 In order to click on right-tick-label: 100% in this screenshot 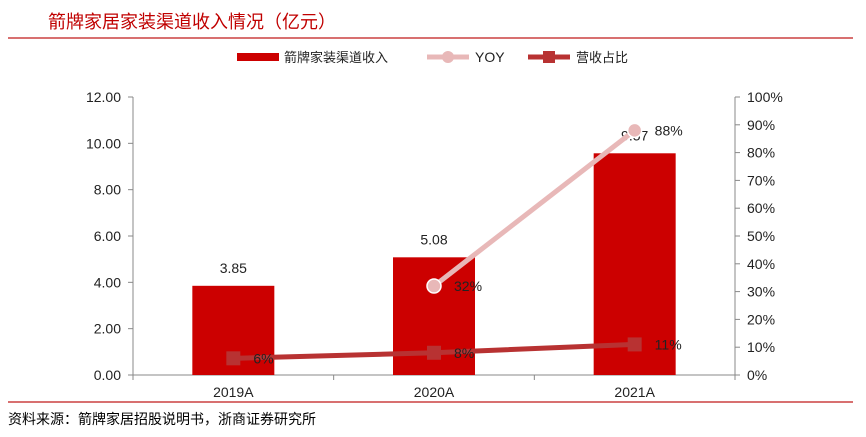, I will do `click(765, 97)`.